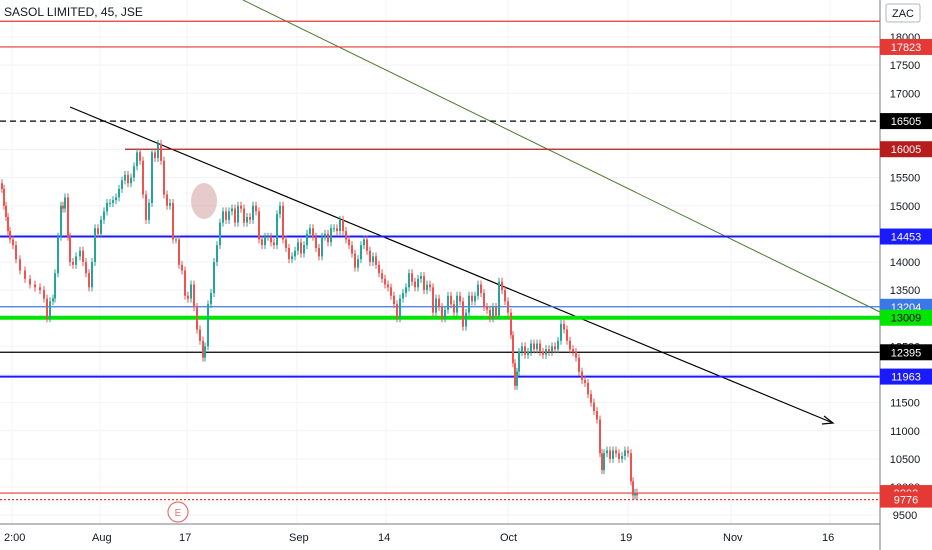  I want to click on x-tick-label: 17, so click(185, 538).